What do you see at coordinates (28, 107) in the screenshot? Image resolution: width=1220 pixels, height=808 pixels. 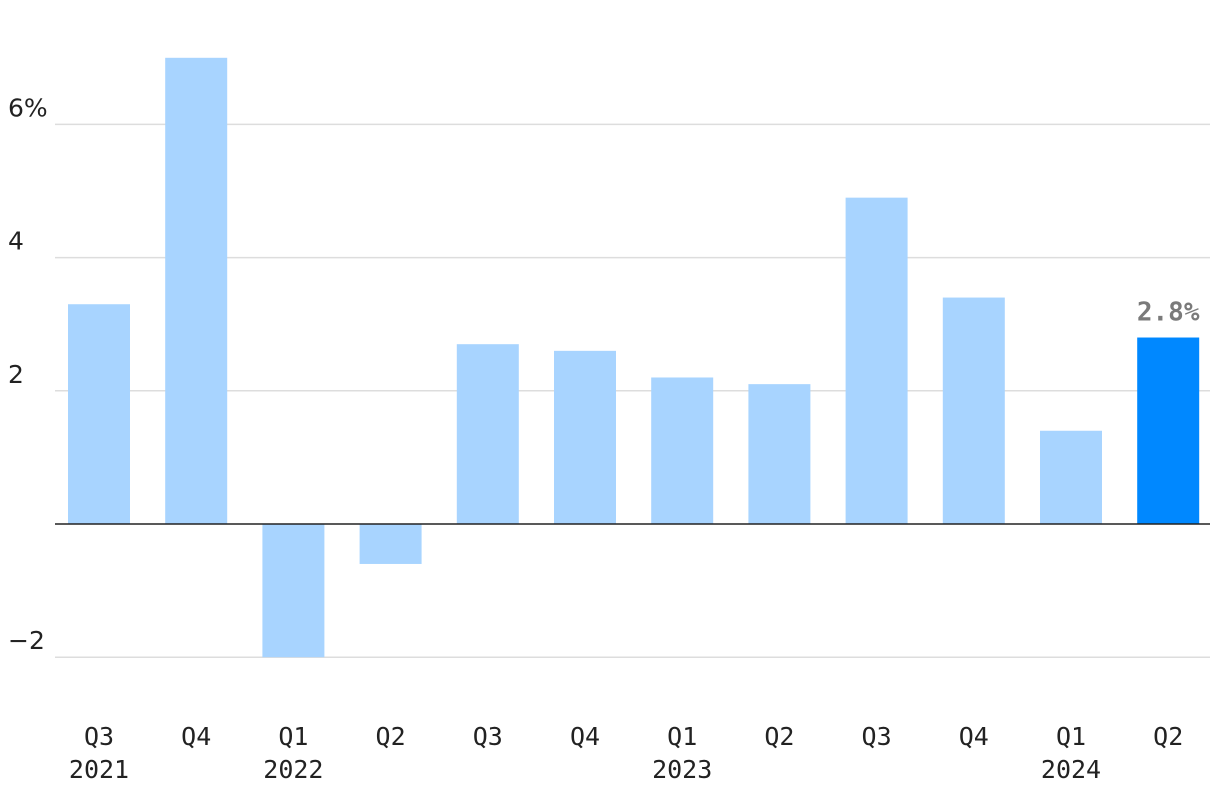 I see `y-tick-label: 6%` at bounding box center [28, 107].